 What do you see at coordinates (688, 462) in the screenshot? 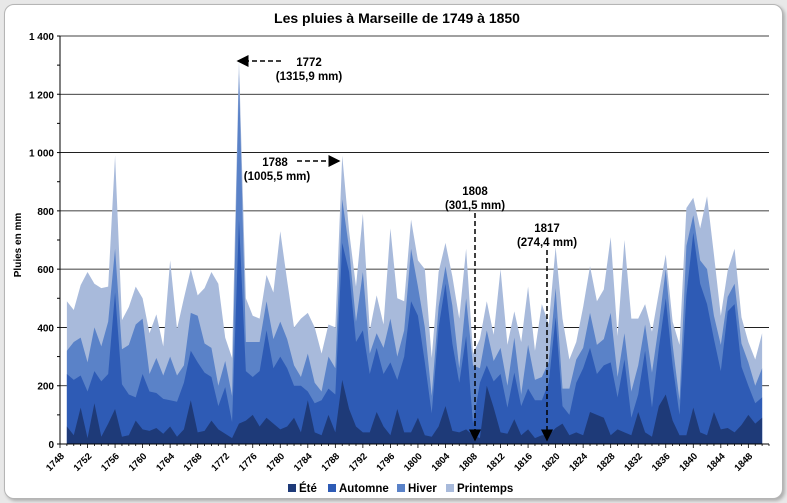
I see `x-tick-label: 1840` at bounding box center [688, 462].